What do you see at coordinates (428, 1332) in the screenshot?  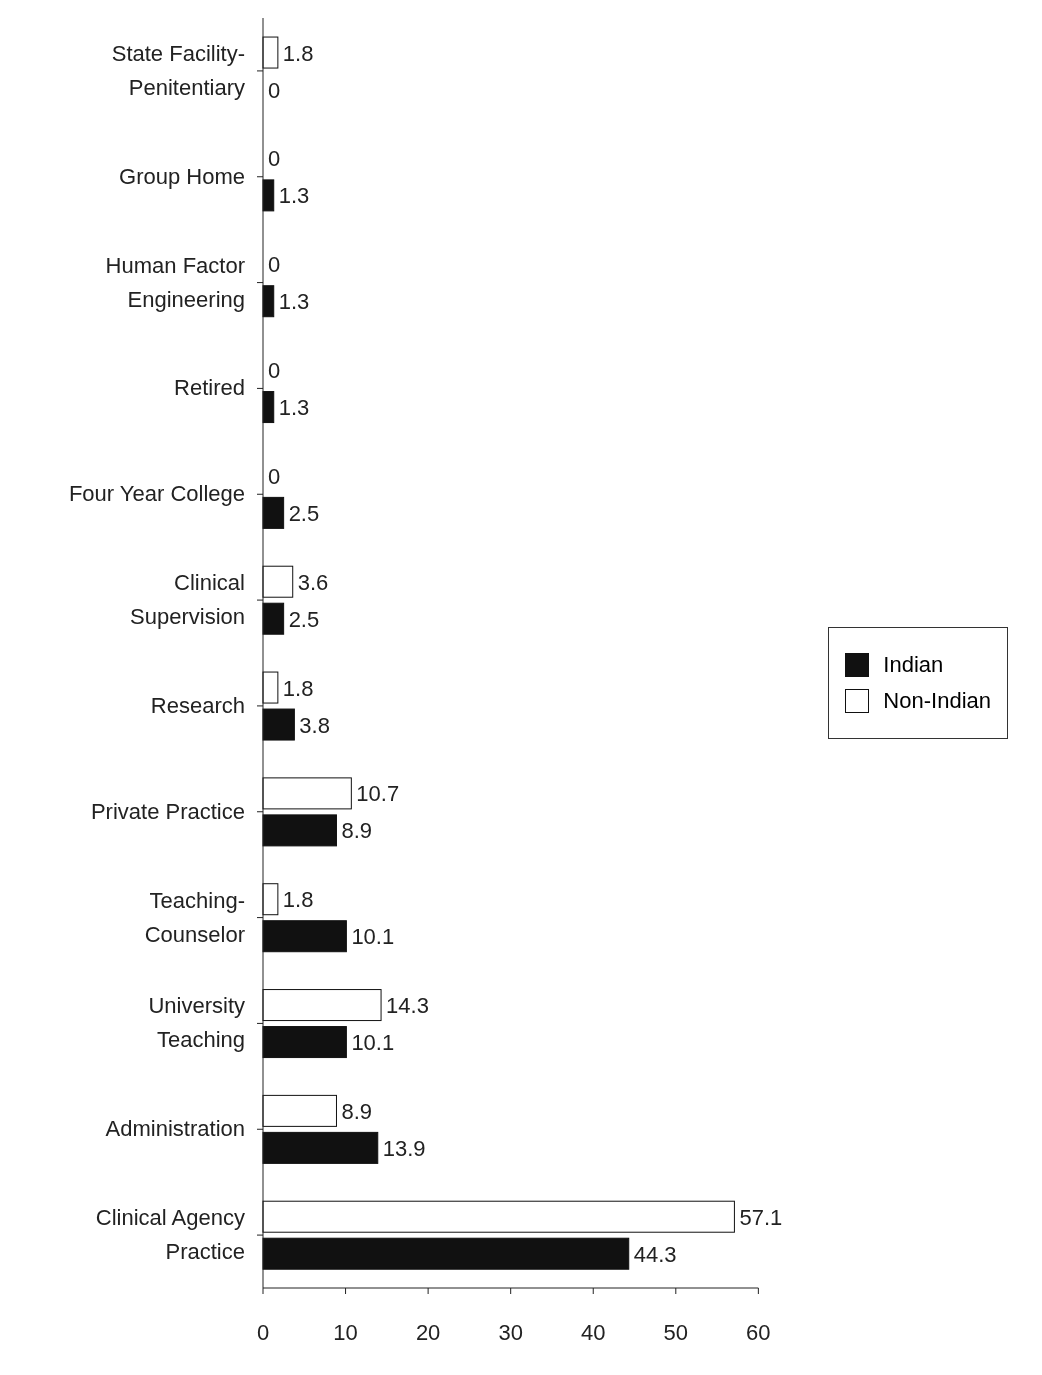 I see `x-tick-label: 20` at bounding box center [428, 1332].